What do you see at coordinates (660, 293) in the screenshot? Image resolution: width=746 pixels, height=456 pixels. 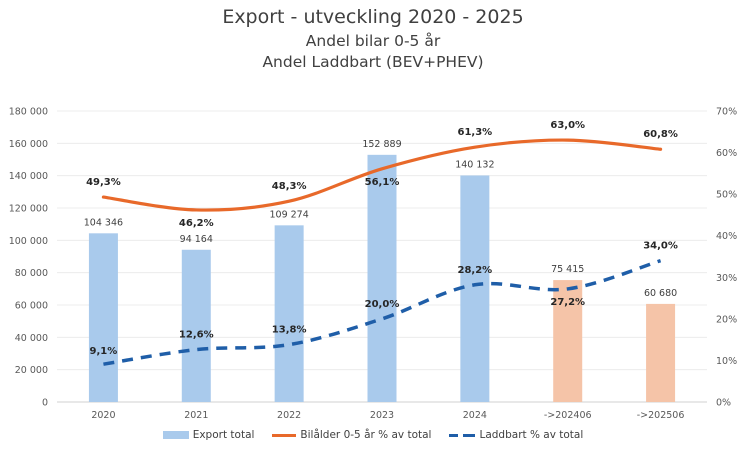 I see `bar-value-label: 60 680` at bounding box center [660, 293].